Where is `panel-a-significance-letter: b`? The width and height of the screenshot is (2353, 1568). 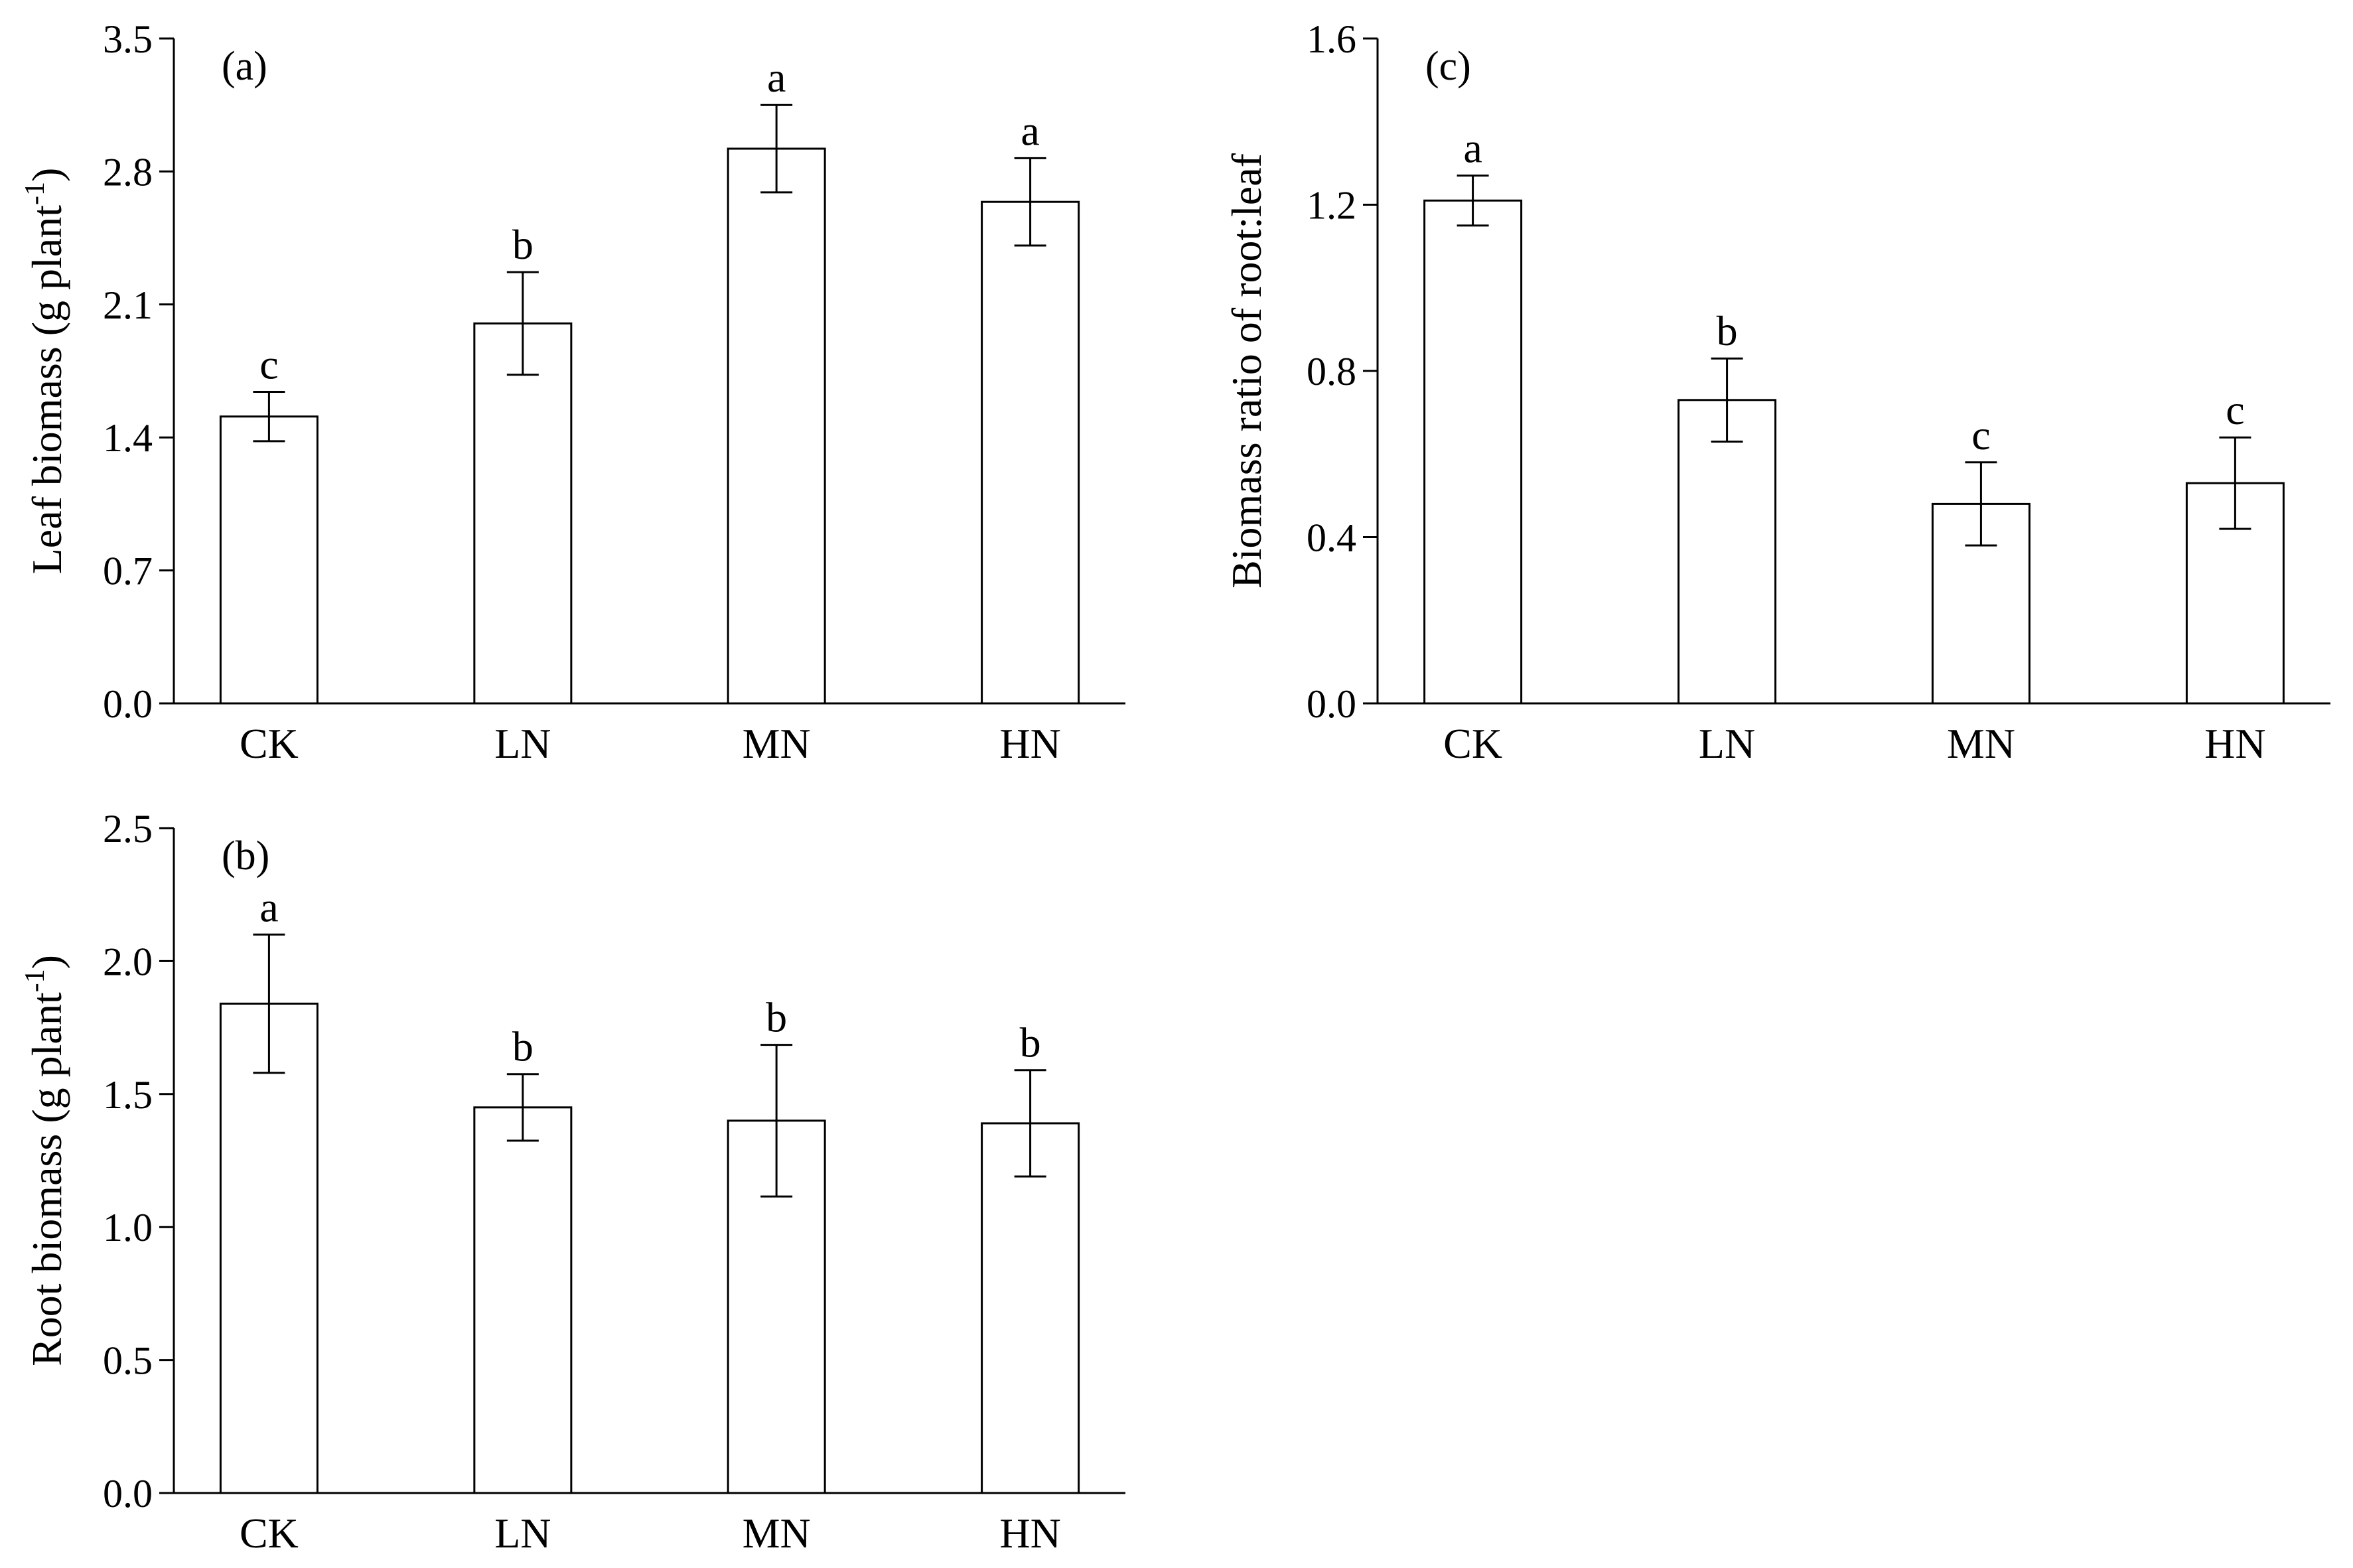
panel-a-significance-letter: b is located at coordinates (523, 244).